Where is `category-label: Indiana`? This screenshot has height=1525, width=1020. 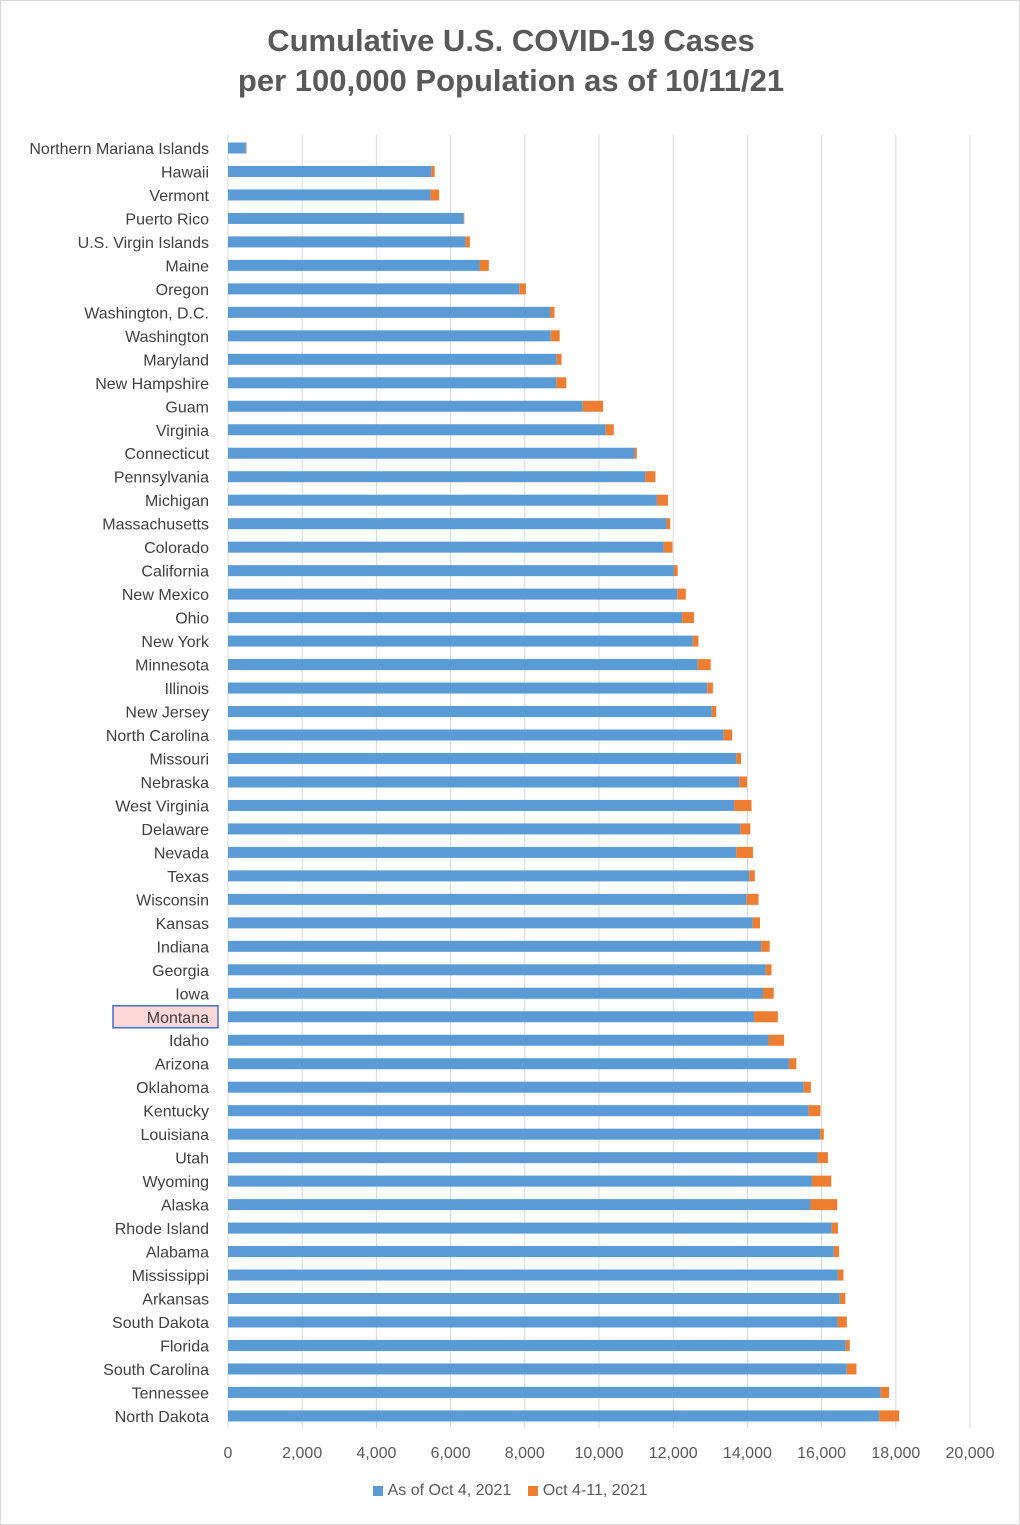
category-label: Indiana is located at coordinates (183, 947).